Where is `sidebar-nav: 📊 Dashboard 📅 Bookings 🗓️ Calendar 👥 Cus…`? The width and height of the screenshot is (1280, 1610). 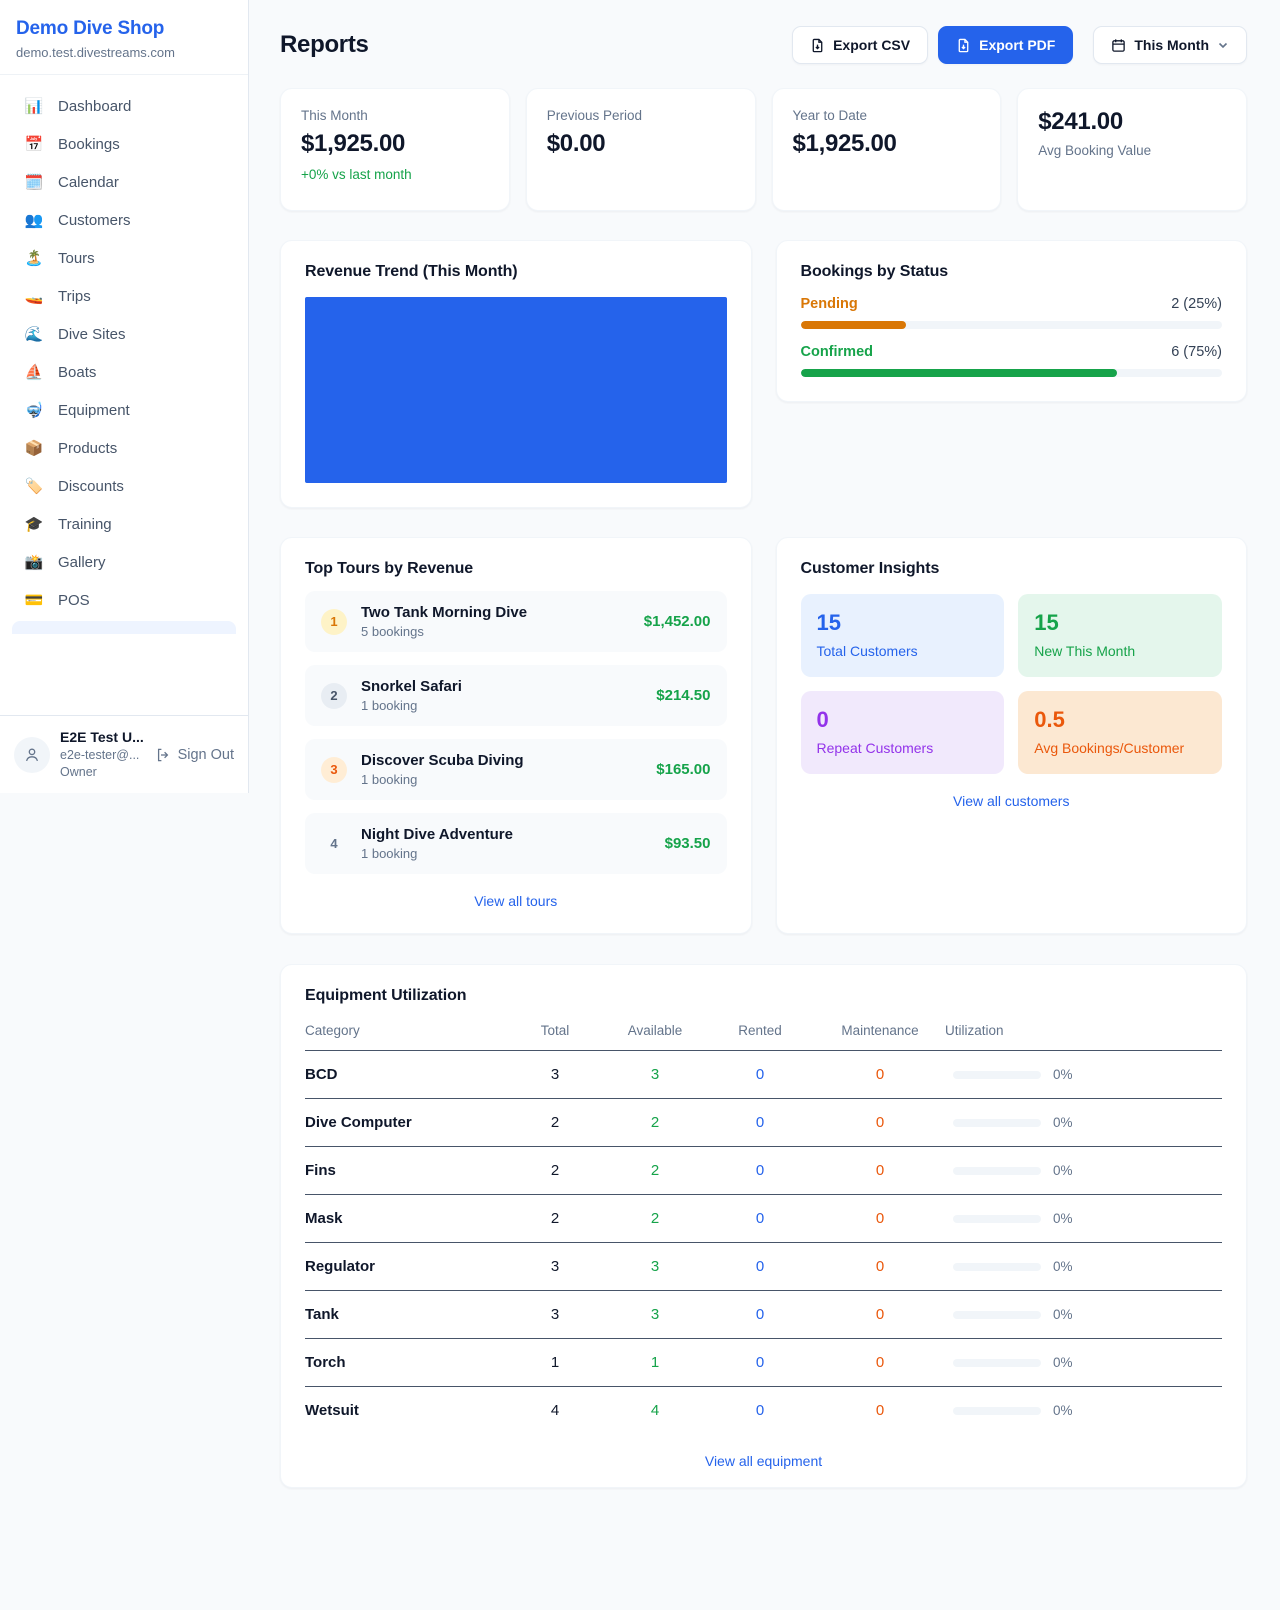 sidebar-nav: 📊 Dashboard 📅 Bookings 🗓️ Calendar 👥 Cus… is located at coordinates (124, 354).